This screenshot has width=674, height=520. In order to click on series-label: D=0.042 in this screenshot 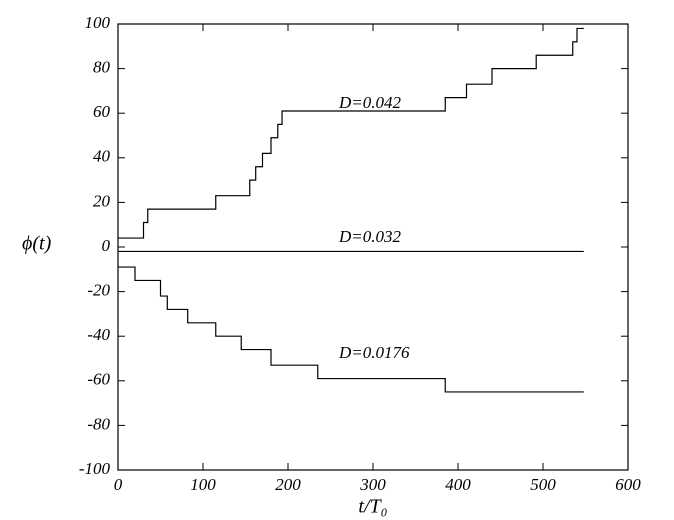, I will do `click(369, 102)`.